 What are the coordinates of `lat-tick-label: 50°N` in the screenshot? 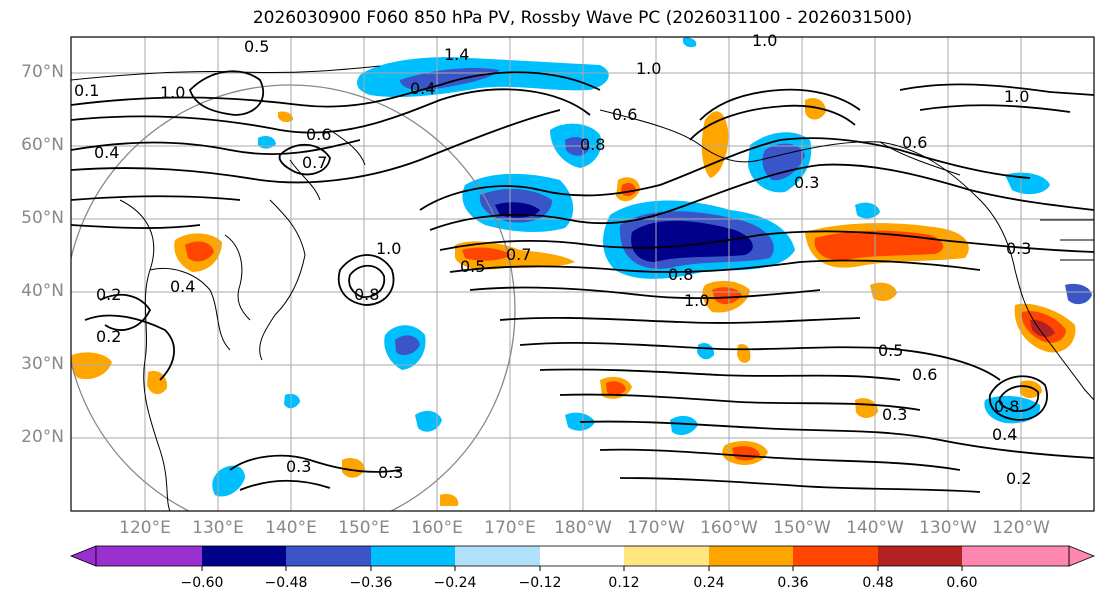 It's located at (42, 218).